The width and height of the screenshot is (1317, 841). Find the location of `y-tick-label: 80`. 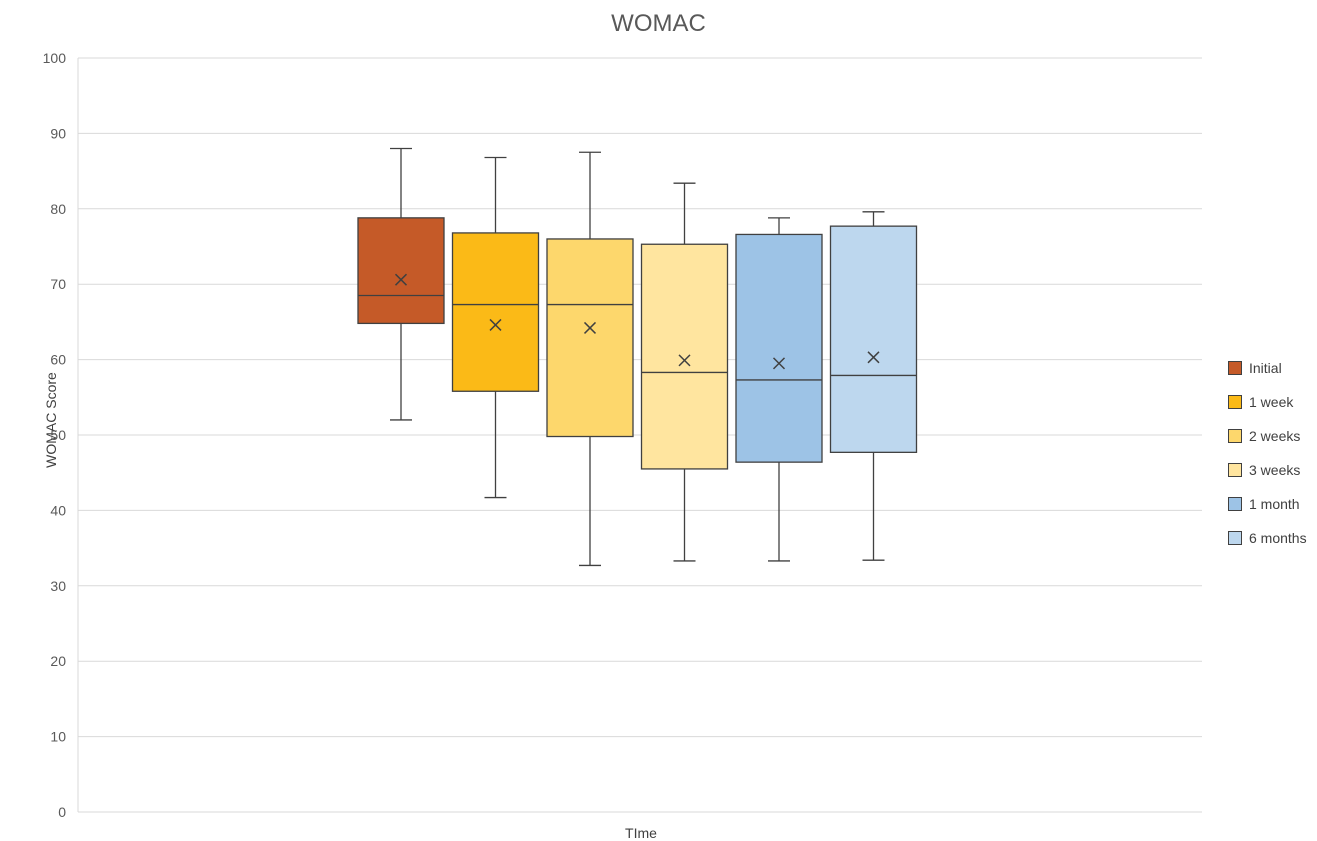

y-tick-label: 80 is located at coordinates (58, 209).